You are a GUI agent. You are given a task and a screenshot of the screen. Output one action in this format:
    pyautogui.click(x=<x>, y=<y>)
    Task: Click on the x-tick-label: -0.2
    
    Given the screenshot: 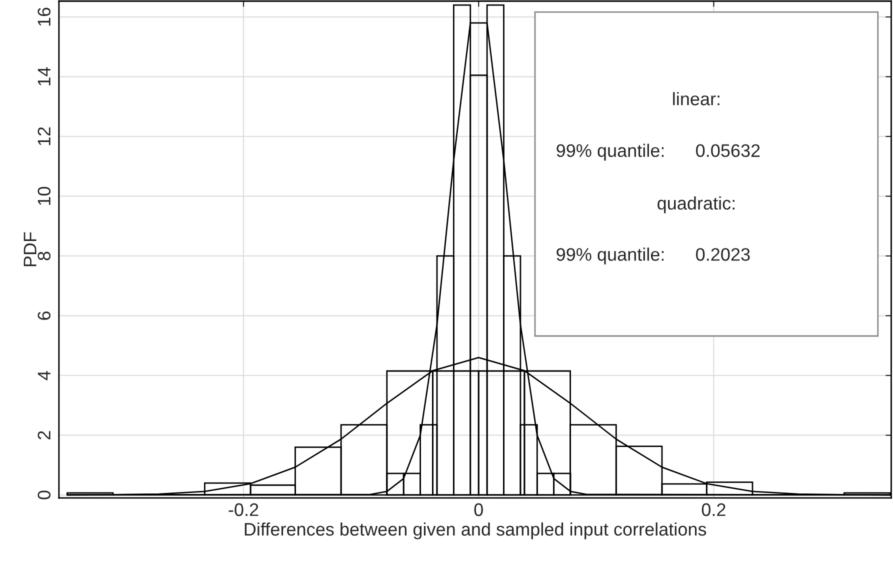 What is the action you would take?
    pyautogui.click(x=243, y=509)
    